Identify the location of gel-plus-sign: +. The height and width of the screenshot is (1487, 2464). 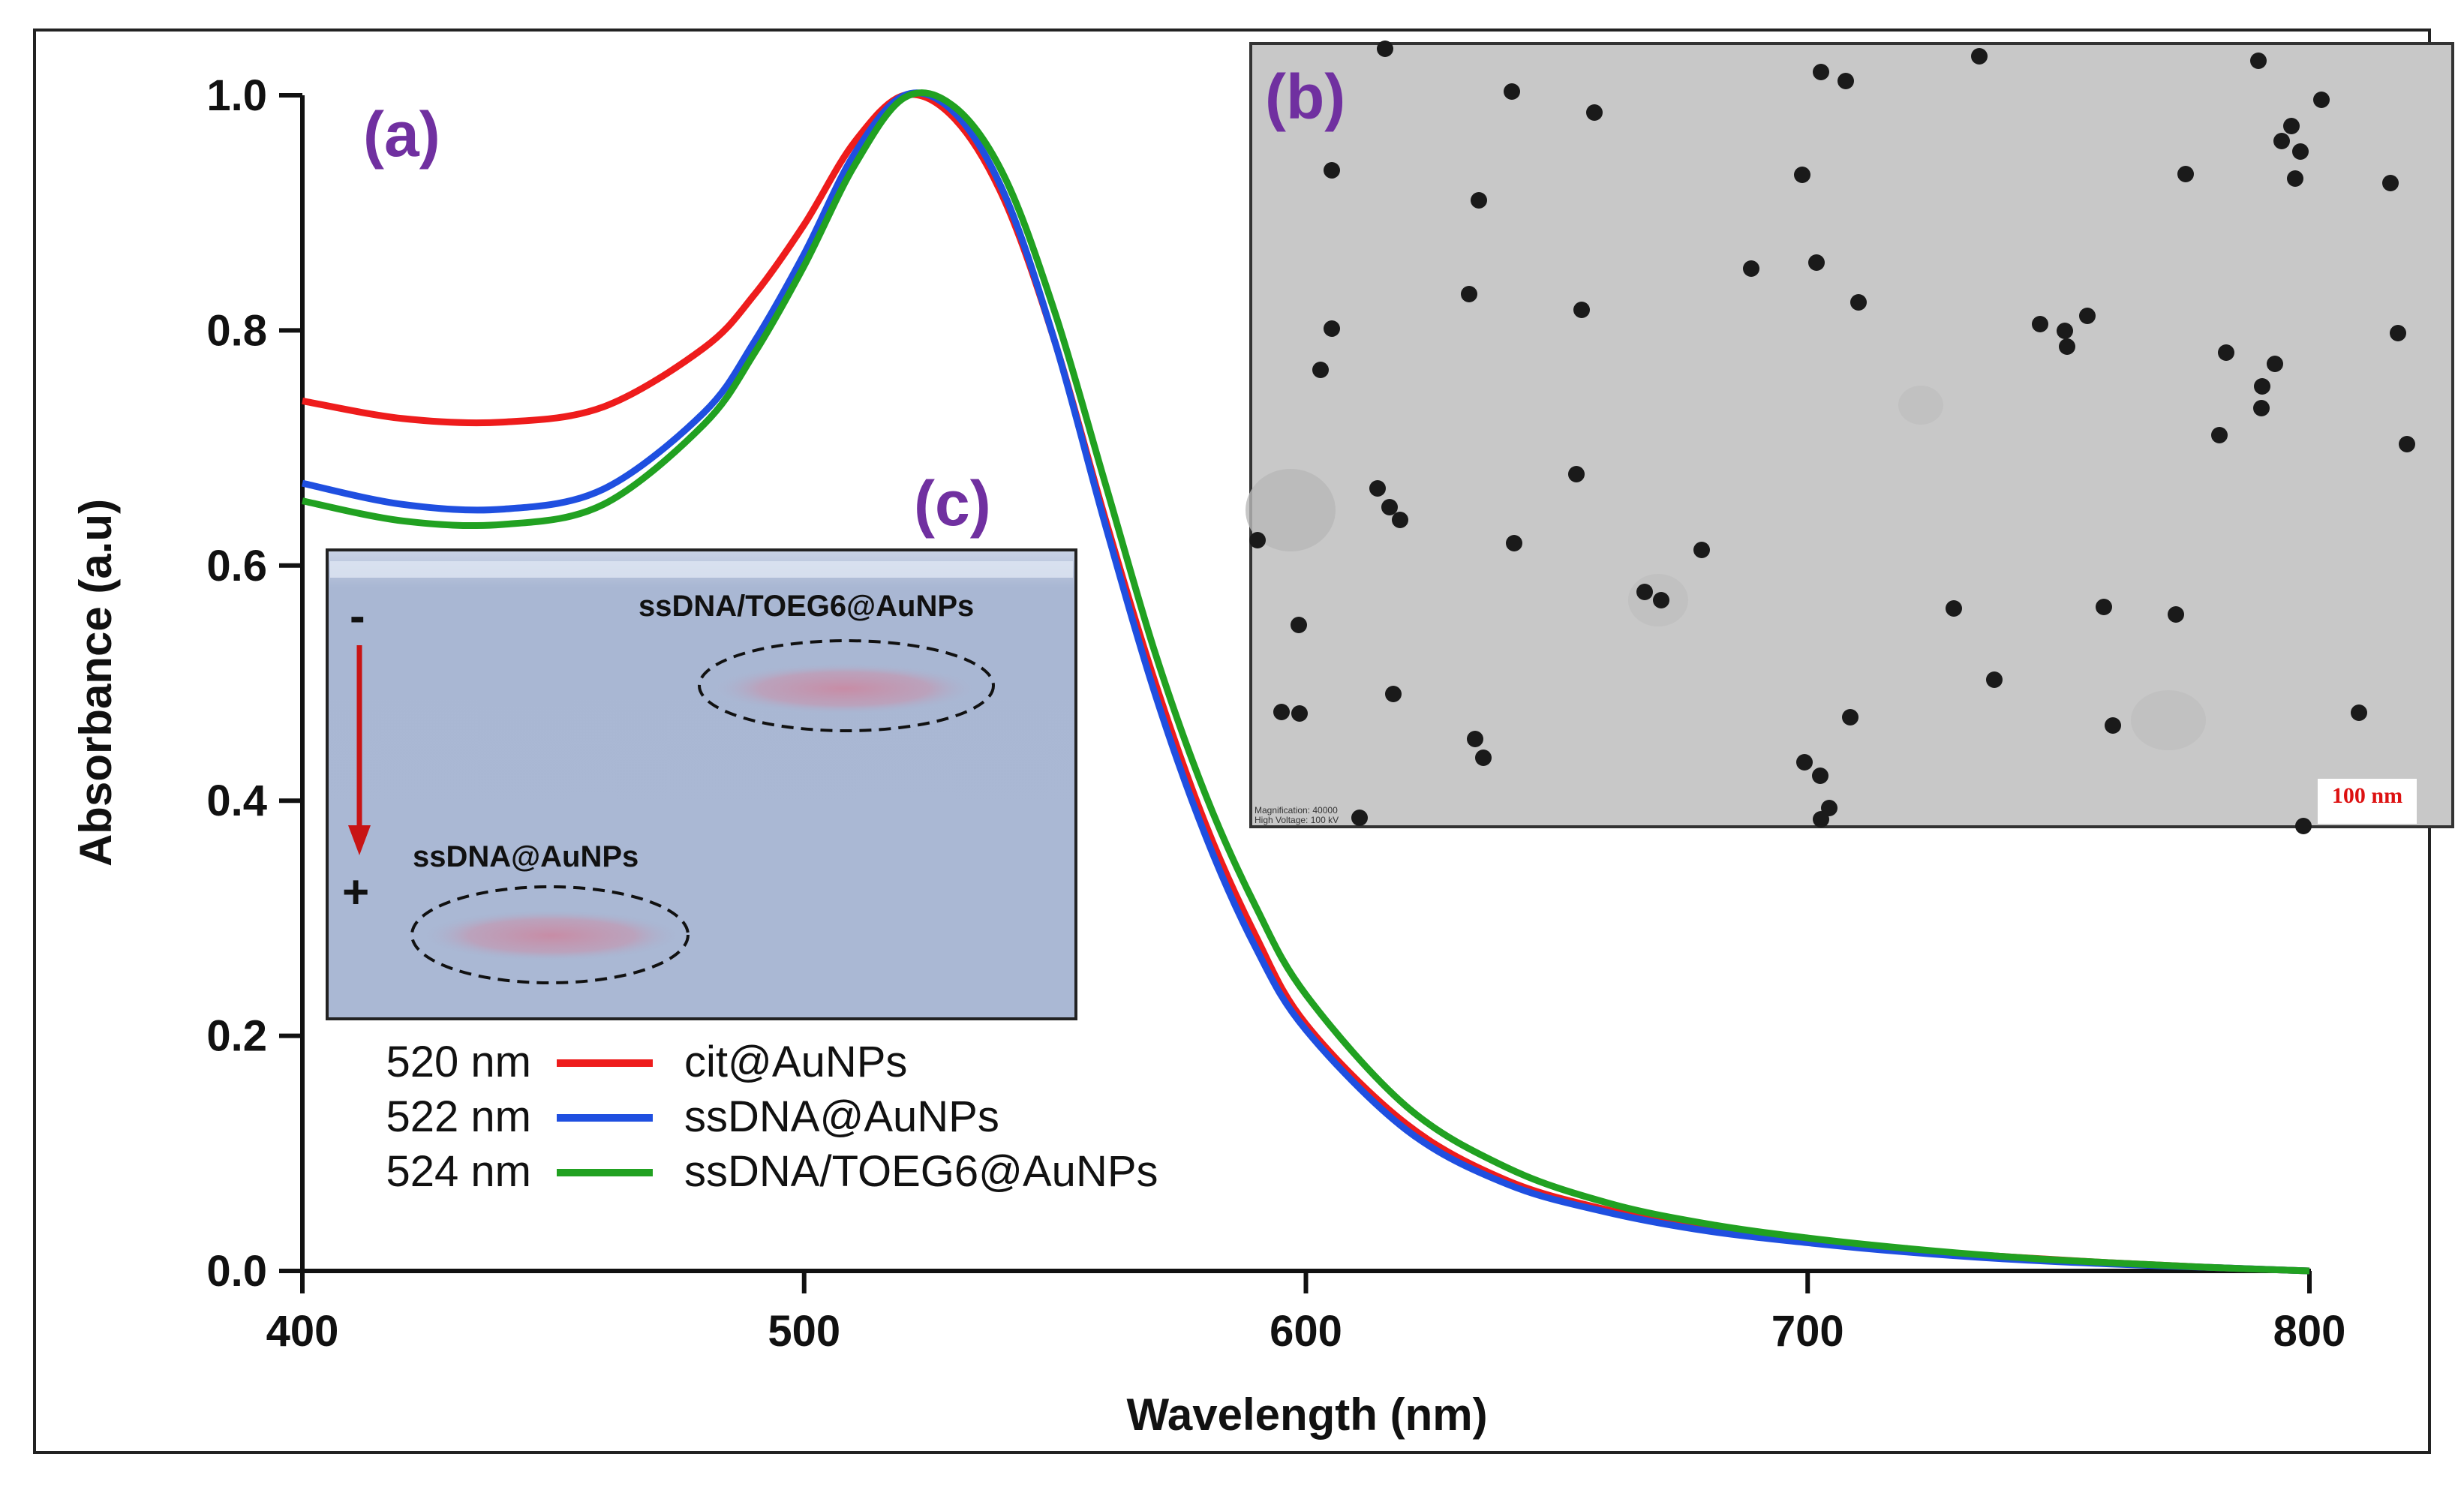
(356, 892).